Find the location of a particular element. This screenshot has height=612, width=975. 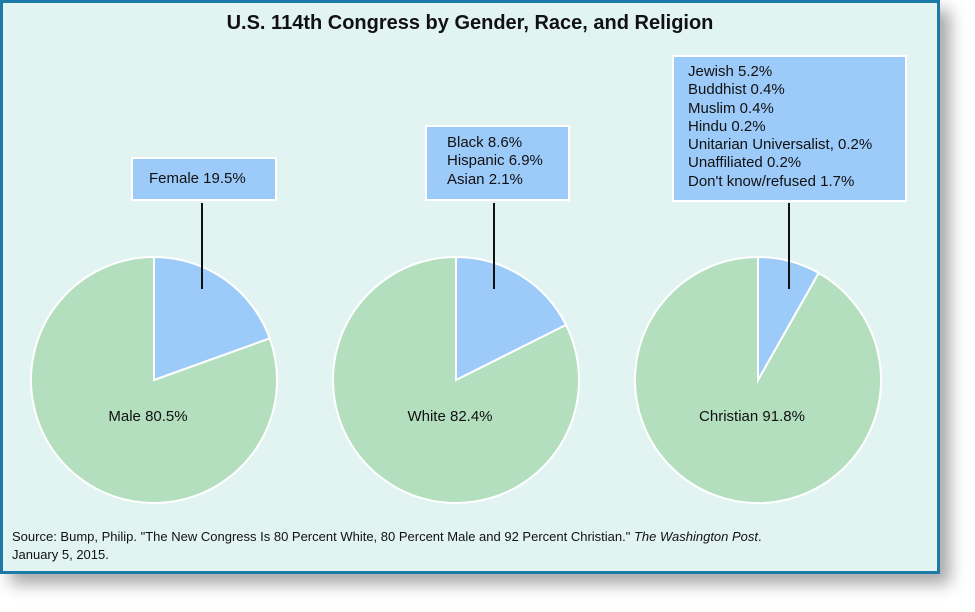

pie-slice-label: Christian 91.8% is located at coordinates (752, 416).